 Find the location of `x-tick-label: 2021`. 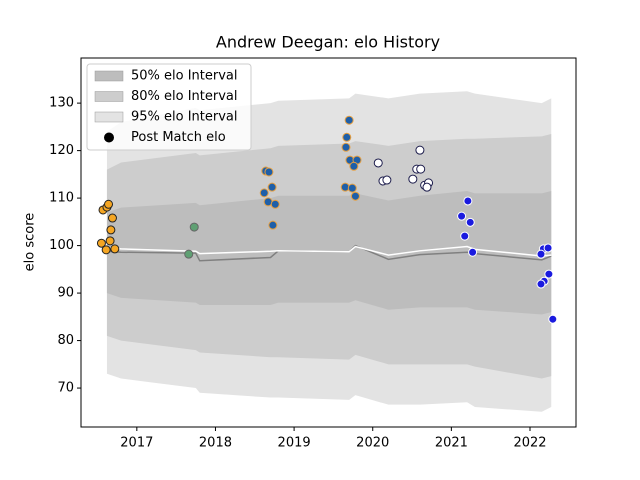

x-tick-label: 2021 is located at coordinates (451, 443).